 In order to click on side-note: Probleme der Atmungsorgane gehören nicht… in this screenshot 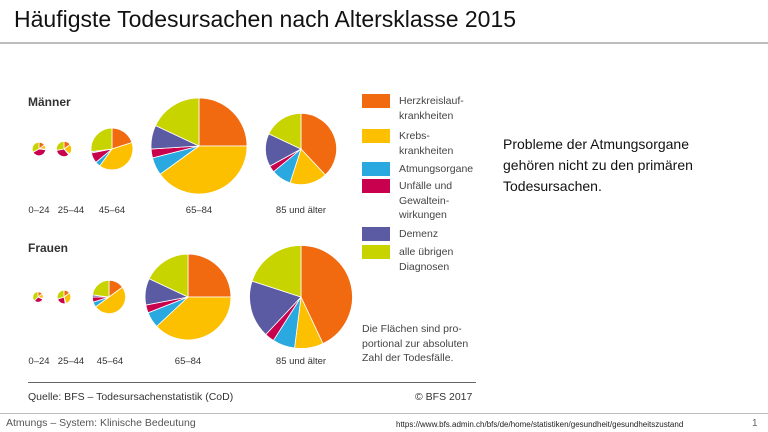, I will do `click(598, 165)`.